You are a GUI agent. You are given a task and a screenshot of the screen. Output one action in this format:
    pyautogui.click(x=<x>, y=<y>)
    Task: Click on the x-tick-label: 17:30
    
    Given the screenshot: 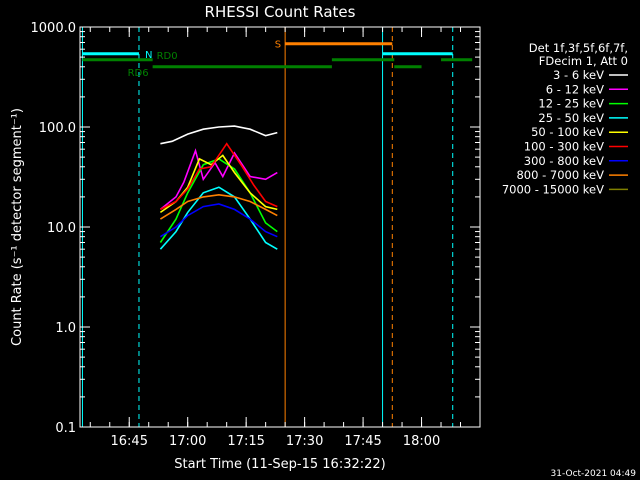 What is the action you would take?
    pyautogui.click(x=304, y=441)
    